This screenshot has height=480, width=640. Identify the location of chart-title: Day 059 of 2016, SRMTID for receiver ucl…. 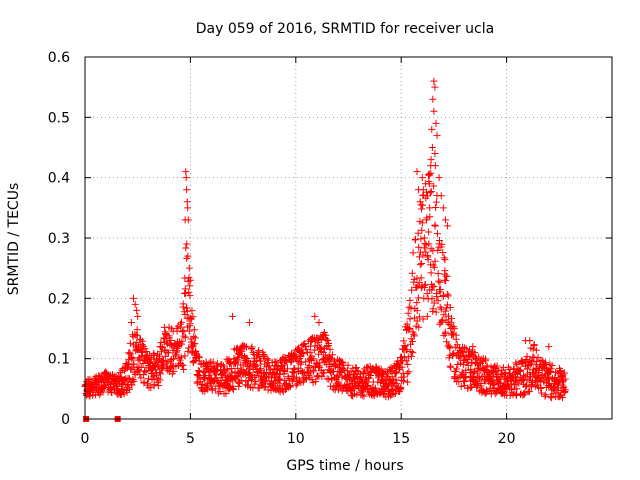
(345, 29).